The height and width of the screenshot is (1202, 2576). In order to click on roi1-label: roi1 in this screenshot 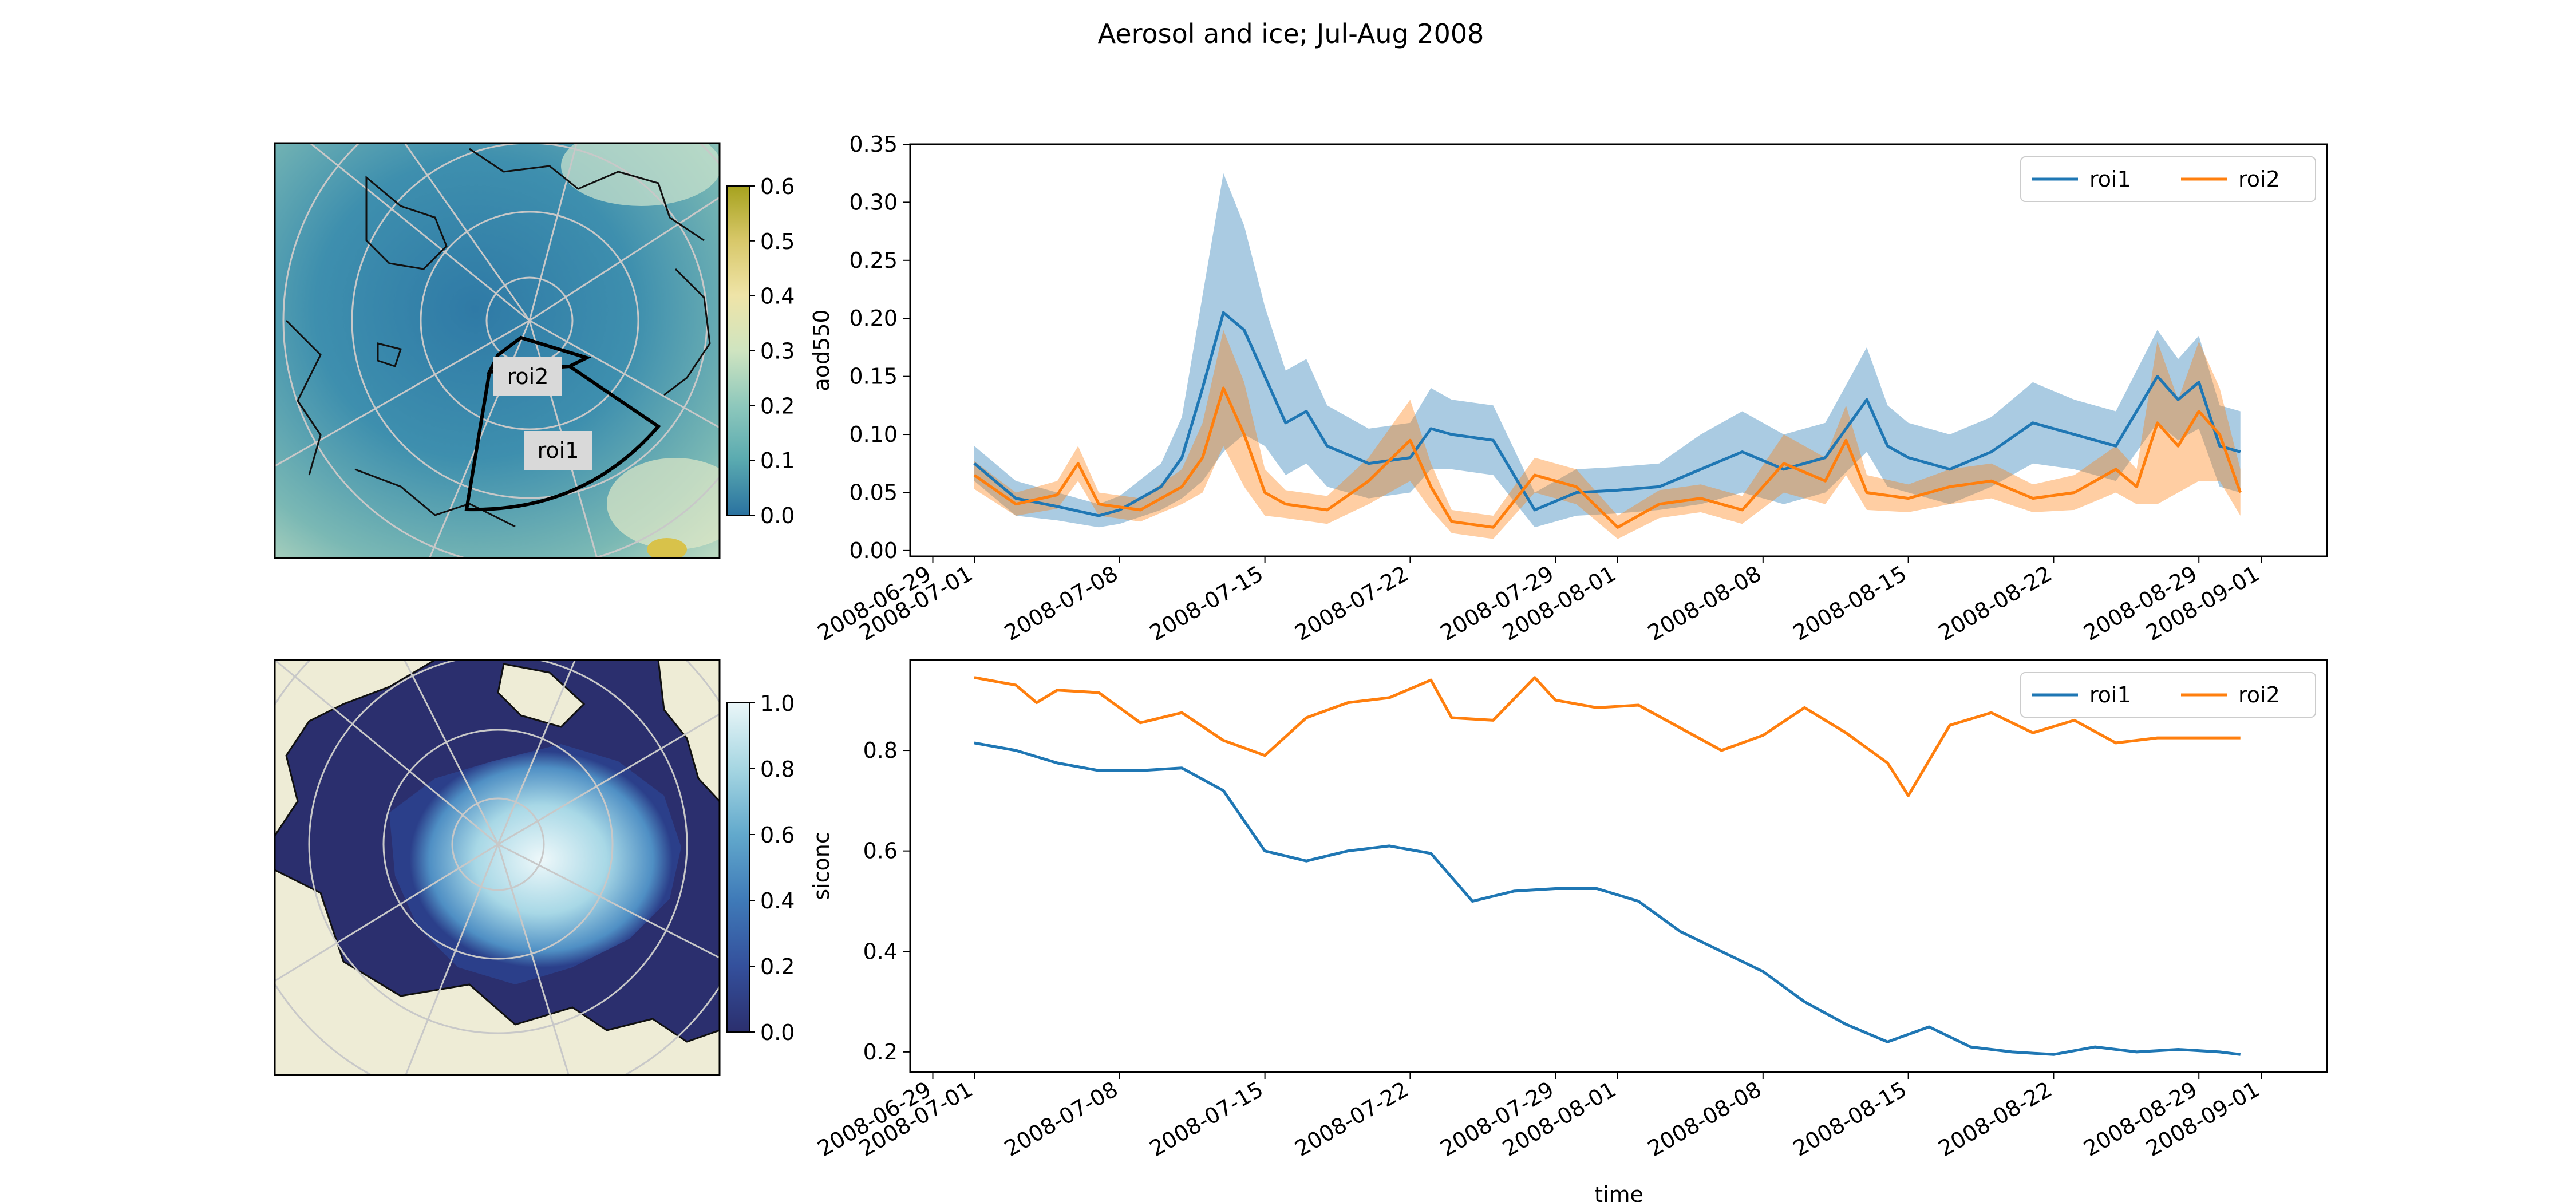, I will do `click(558, 451)`.